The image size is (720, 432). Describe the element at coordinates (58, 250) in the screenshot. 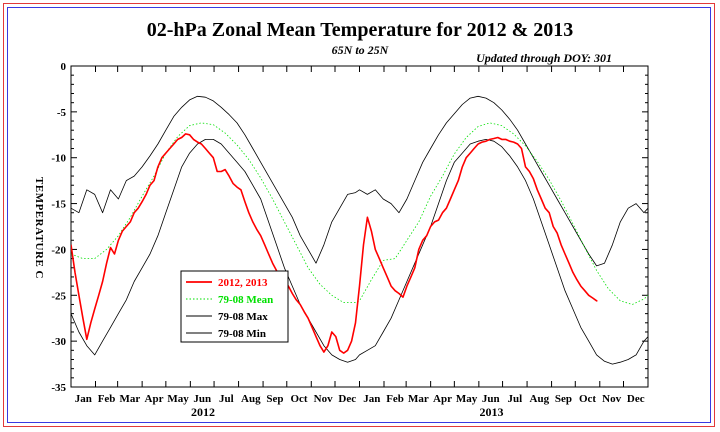

I see `y-tick-label: -20` at that location.